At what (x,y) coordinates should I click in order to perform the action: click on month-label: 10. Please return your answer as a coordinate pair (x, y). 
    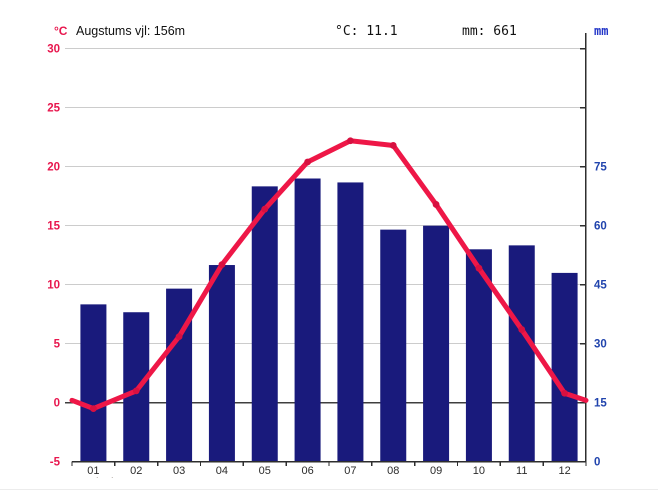
    Looking at the image, I should click on (479, 471).